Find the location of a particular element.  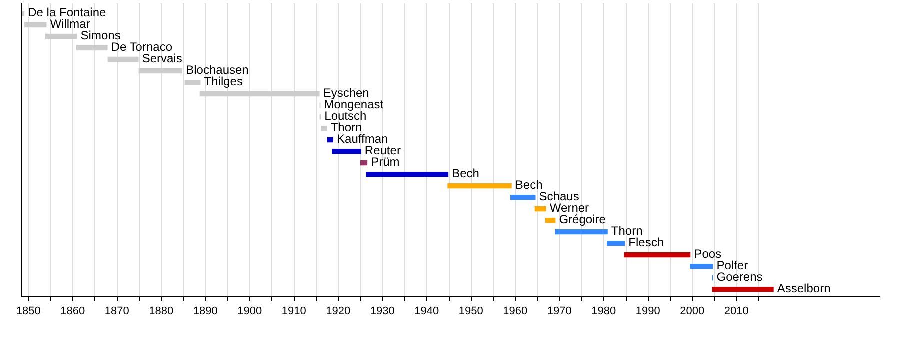

x-tick-label: 1970 is located at coordinates (559, 312).